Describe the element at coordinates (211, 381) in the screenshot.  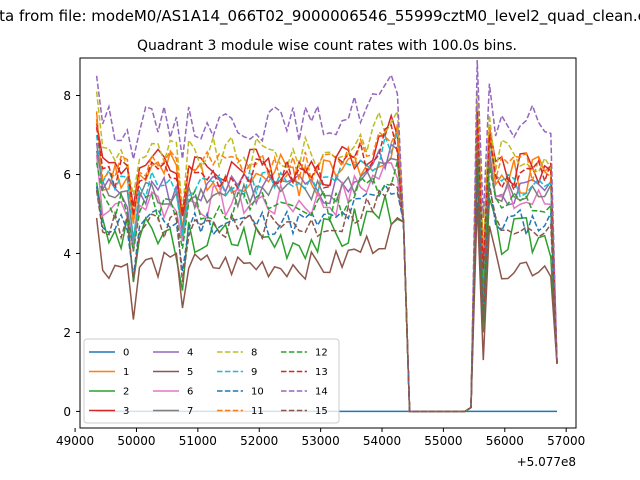
I see `legend-box` at that location.